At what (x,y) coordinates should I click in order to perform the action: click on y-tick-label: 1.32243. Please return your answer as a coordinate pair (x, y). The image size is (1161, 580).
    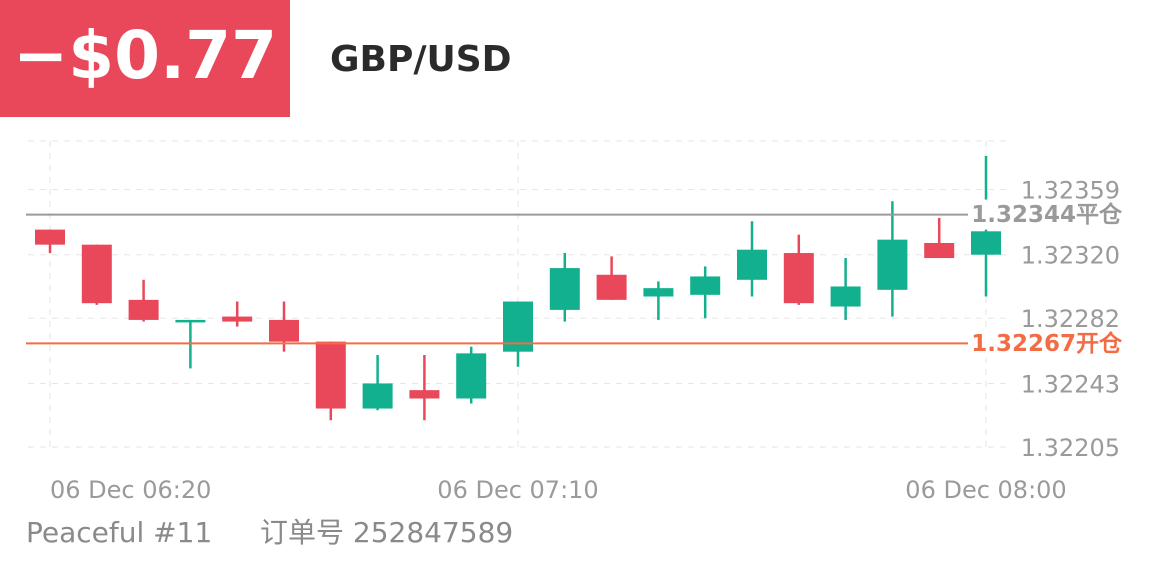
    Looking at the image, I should click on (1070, 384).